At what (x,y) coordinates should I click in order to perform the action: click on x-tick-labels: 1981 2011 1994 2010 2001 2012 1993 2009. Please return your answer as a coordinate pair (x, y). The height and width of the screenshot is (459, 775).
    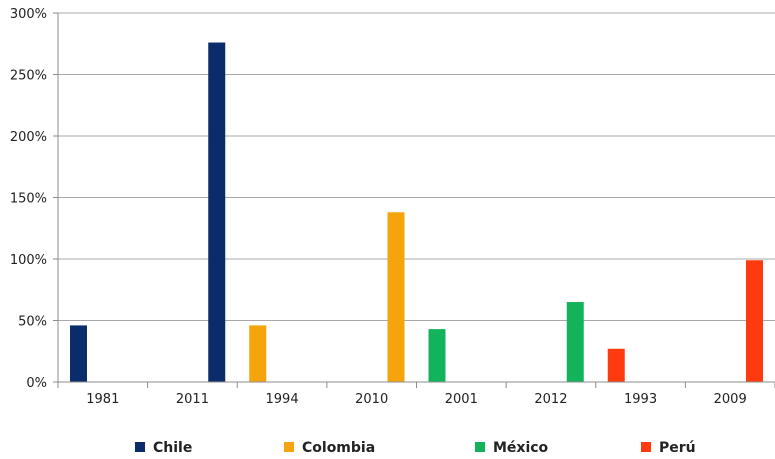
    Looking at the image, I should click on (416, 399).